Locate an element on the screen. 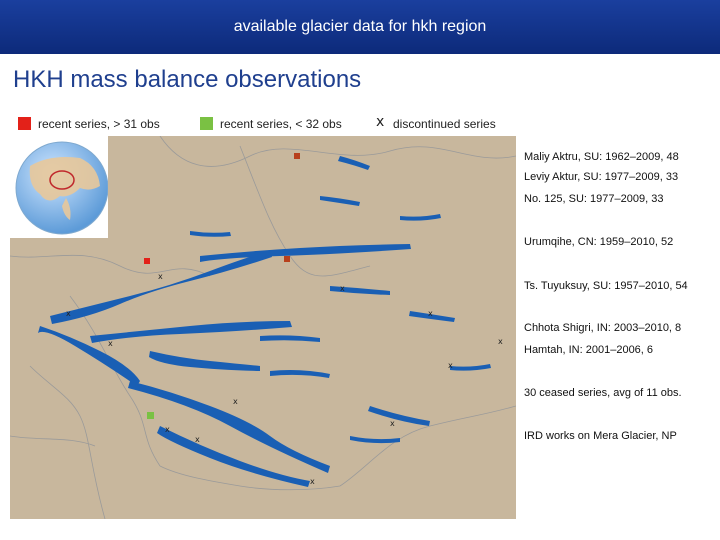 The height and width of the screenshot is (540, 720). page-title: HKH mass balance observations is located at coordinates (187, 79).